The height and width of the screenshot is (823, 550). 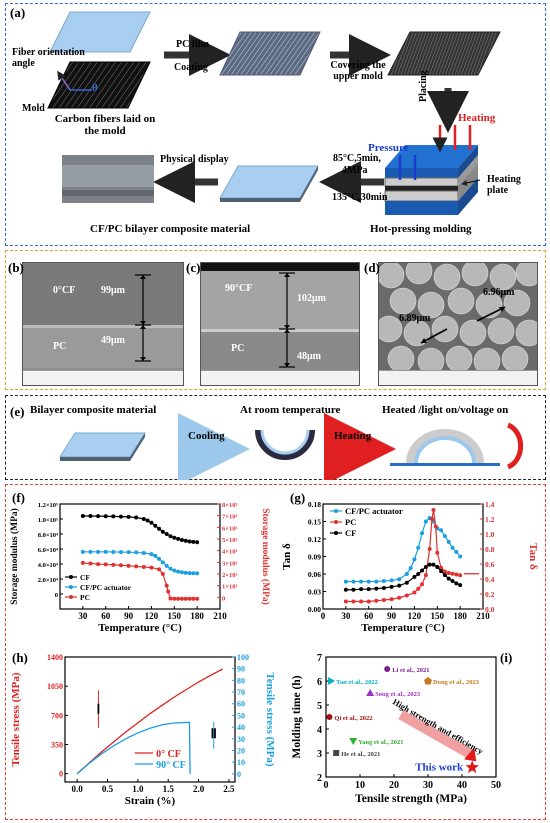 What do you see at coordinates (287, 556) in the screenshot?
I see `y-left-axis-label: Tan δ` at bounding box center [287, 556].